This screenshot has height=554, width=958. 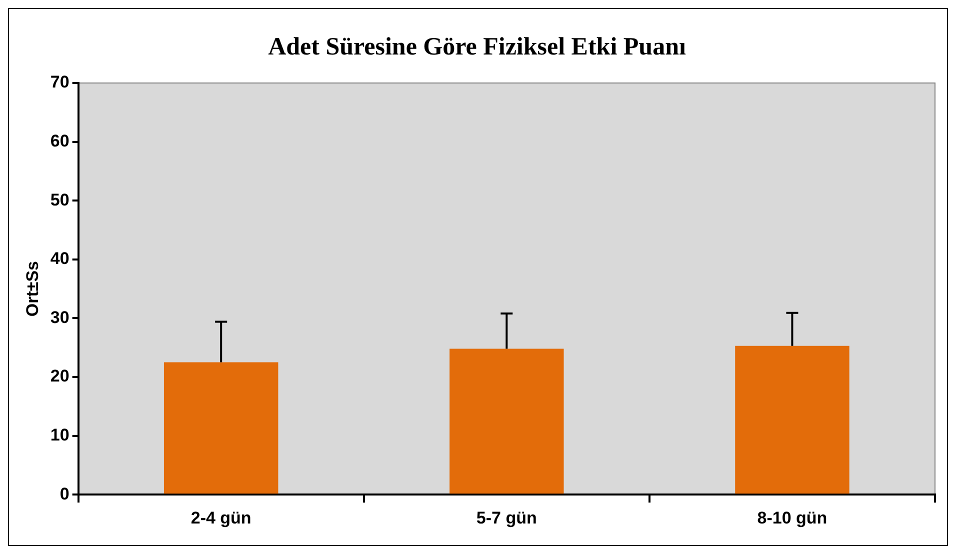 I want to click on chart-title: Adet Süresine Göre Fiziksel Etki Puanı, so click(x=477, y=46).